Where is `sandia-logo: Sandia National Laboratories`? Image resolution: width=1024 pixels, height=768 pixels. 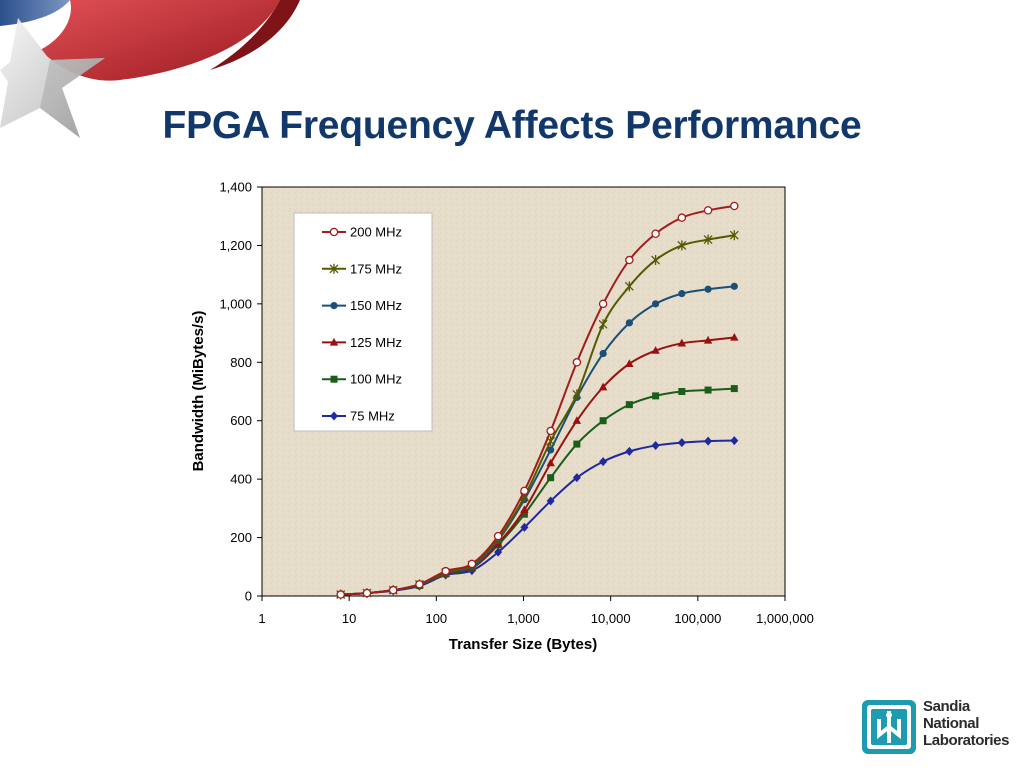 sandia-logo: Sandia National Laboratories is located at coordinates (936, 727).